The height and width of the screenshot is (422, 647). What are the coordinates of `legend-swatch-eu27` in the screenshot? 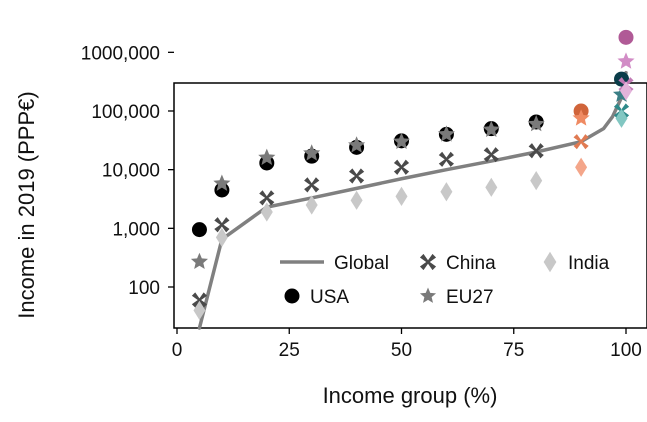 It's located at (428, 295).